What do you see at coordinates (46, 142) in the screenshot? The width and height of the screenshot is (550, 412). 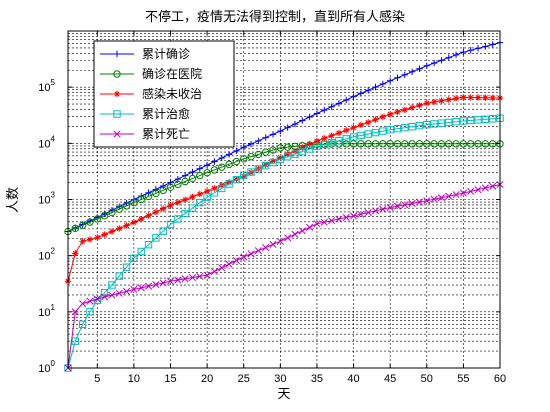 I see `y-tick-label: 10⁴` at bounding box center [46, 142].